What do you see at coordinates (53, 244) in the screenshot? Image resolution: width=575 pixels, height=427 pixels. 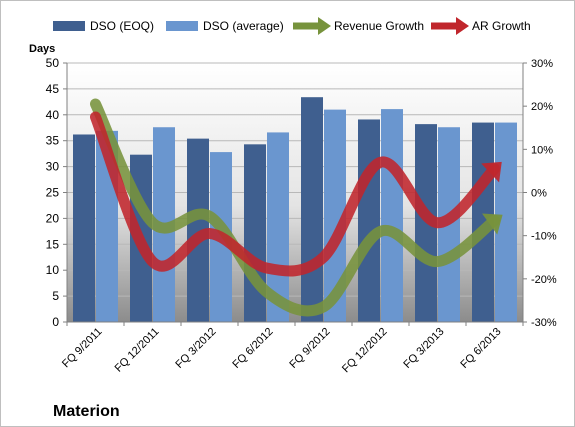 I see `y-tick-label: 15` at bounding box center [53, 244].